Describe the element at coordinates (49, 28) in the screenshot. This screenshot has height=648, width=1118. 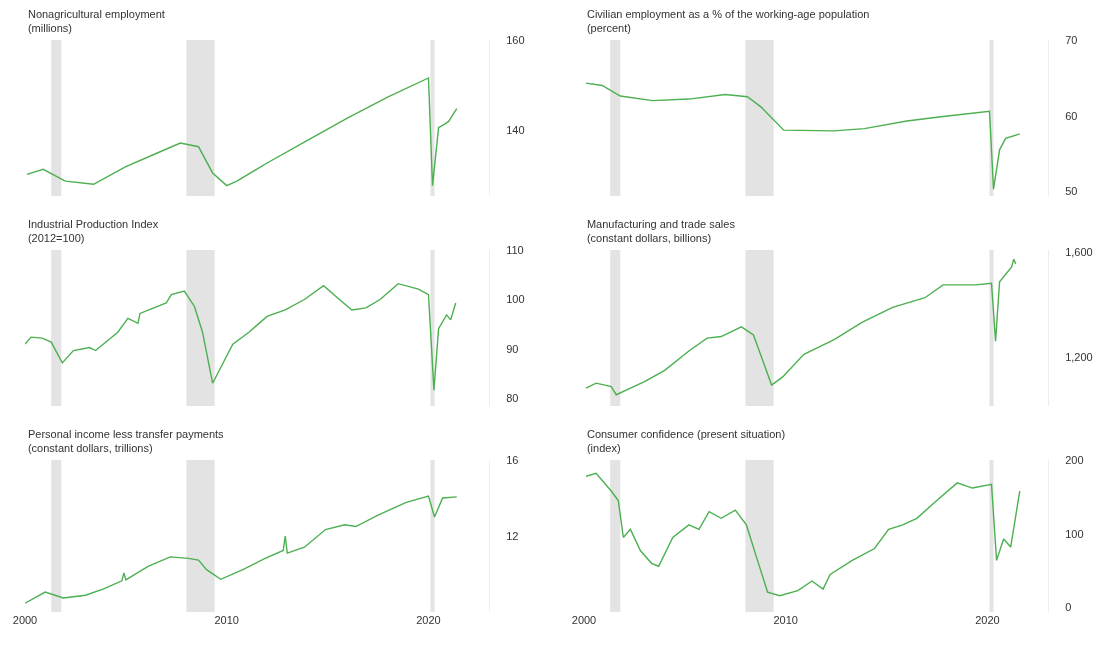
I see `chart-subtitle: (millions)` at that location.